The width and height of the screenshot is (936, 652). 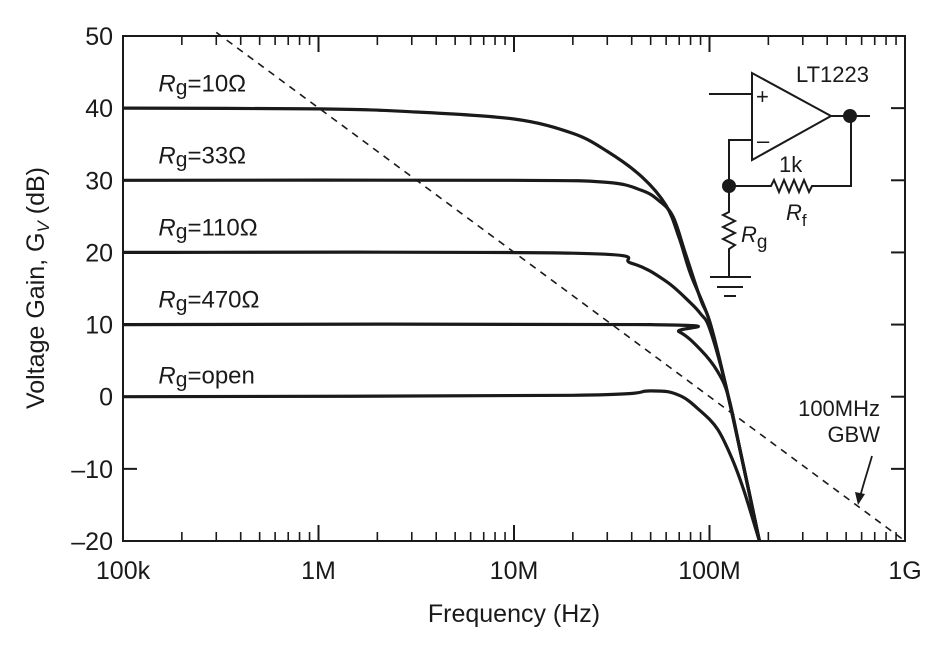 I want to click on opamp-symbol, so click(x=792, y=116).